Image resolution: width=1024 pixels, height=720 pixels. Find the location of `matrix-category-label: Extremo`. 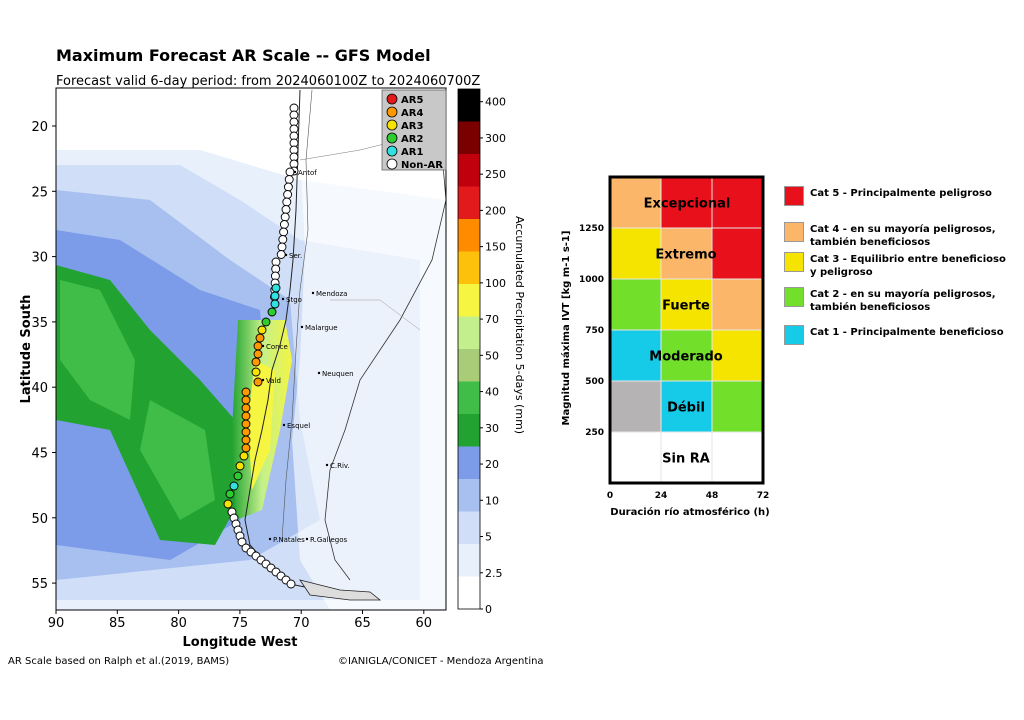

matrix-category-label: Extremo is located at coordinates (685, 255).